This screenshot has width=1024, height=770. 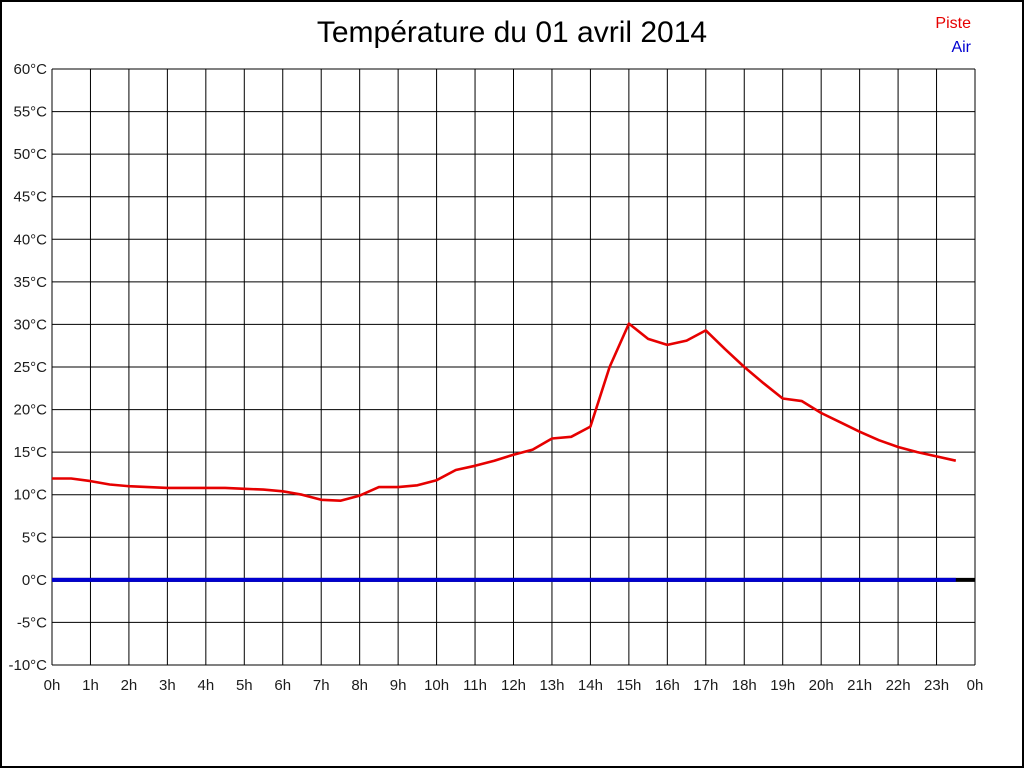 What do you see at coordinates (705, 685) in the screenshot?
I see `x-tick-label: 17h` at bounding box center [705, 685].